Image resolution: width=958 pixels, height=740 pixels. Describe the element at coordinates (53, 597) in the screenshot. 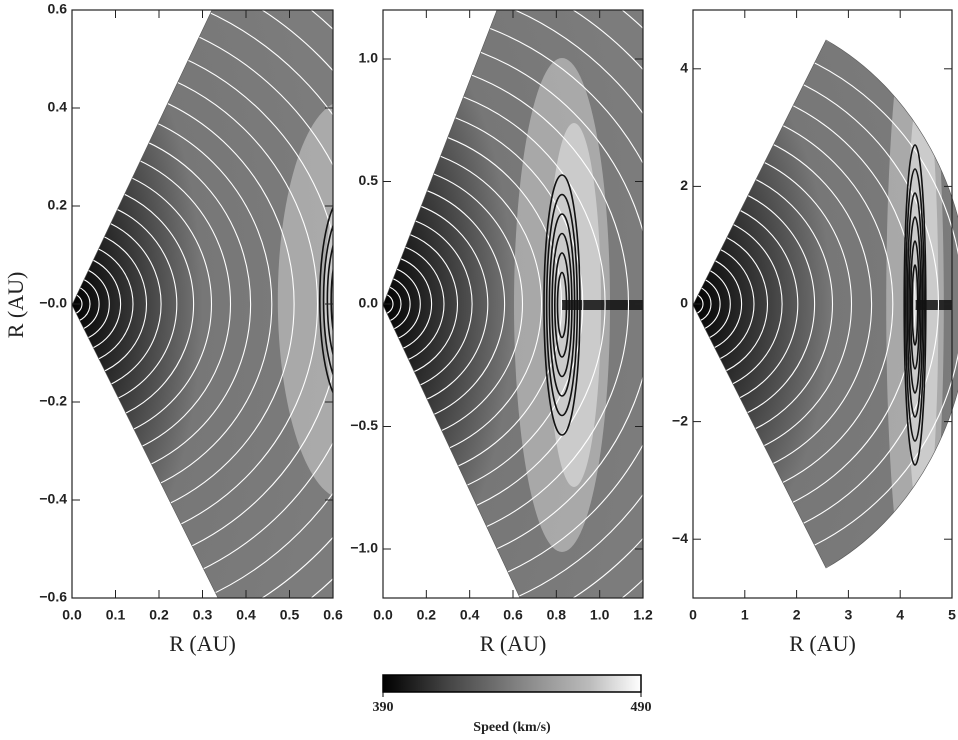

I see `y-tick-label: −0.6` at that location.